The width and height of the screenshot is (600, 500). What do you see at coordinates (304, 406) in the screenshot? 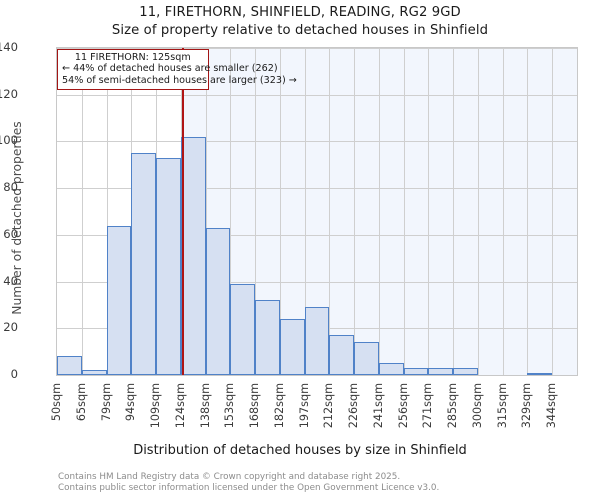
I see `x-tick-label: 197sqm` at bounding box center [304, 406].